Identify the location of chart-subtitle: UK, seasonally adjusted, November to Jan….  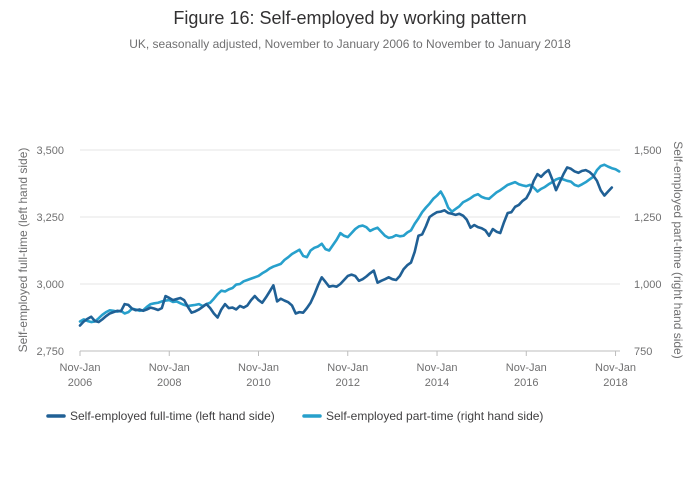
(350, 44).